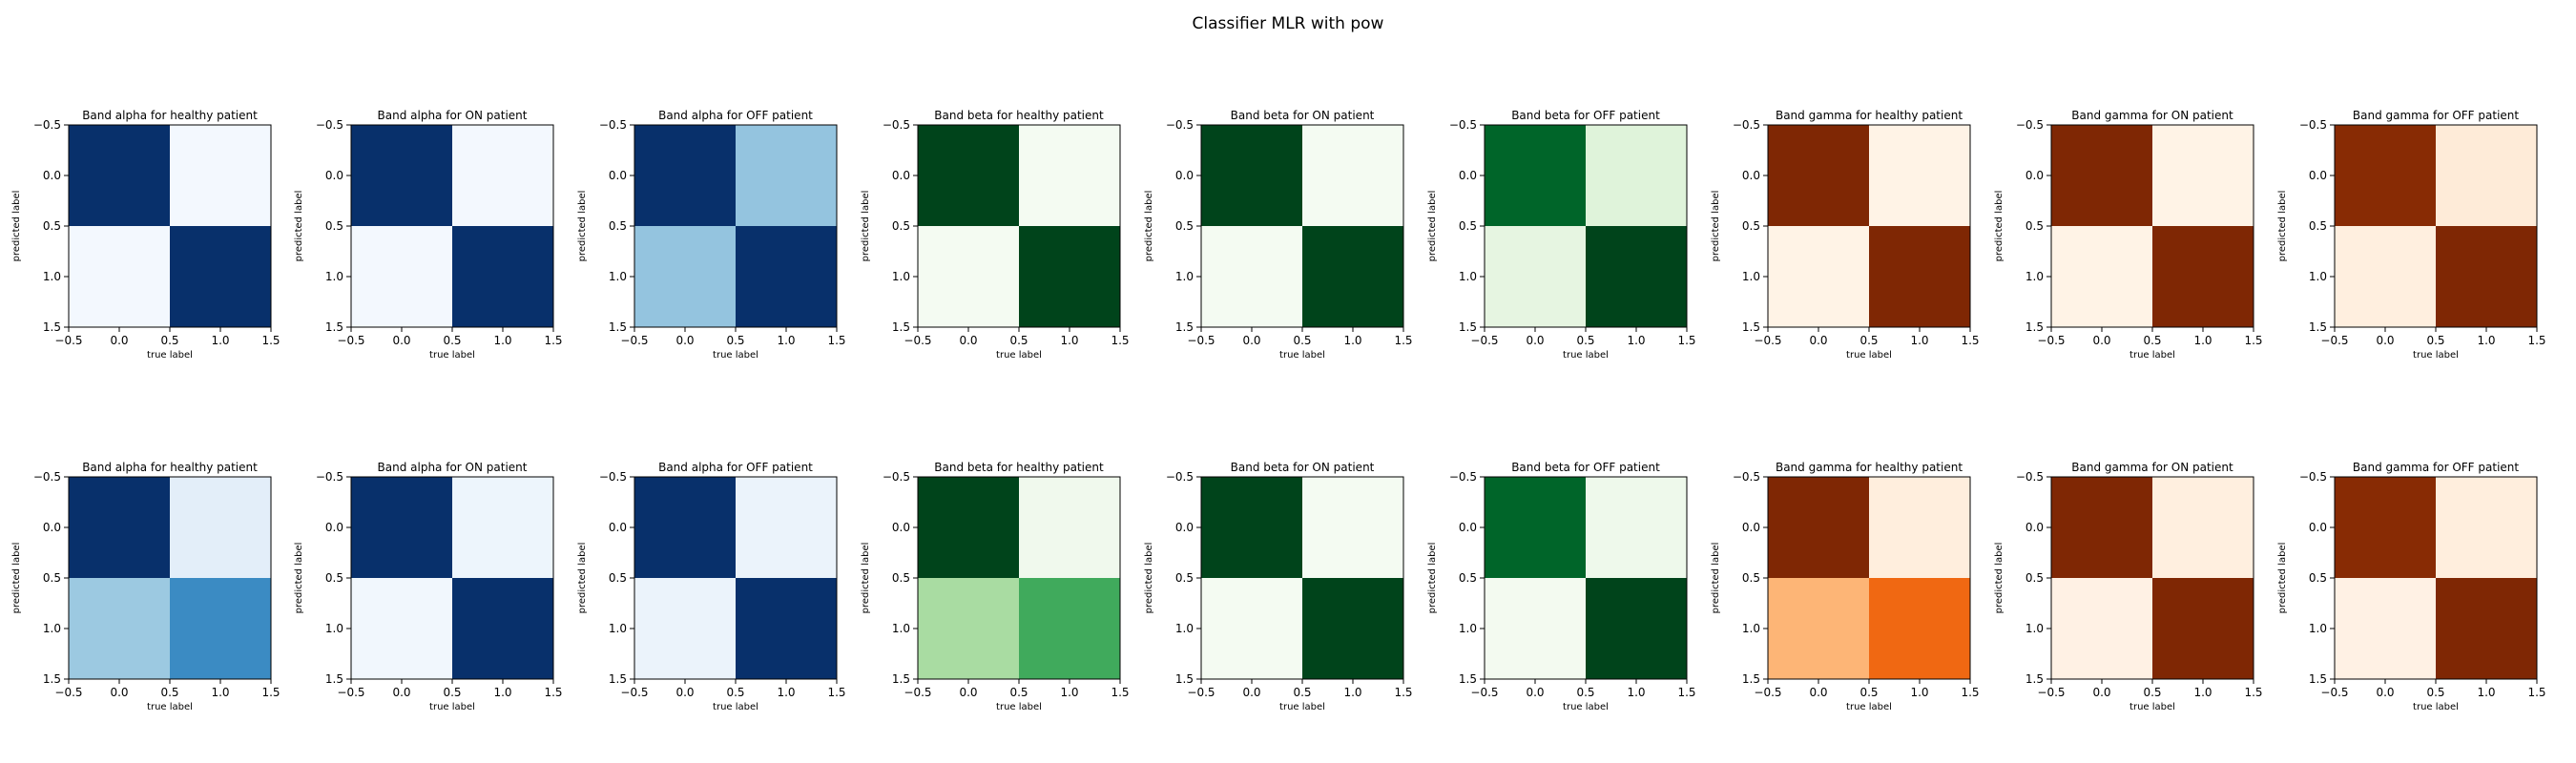  Describe the element at coordinates (1585, 467) in the screenshot. I see `subplot-title: Band beta for OFF patient` at that location.